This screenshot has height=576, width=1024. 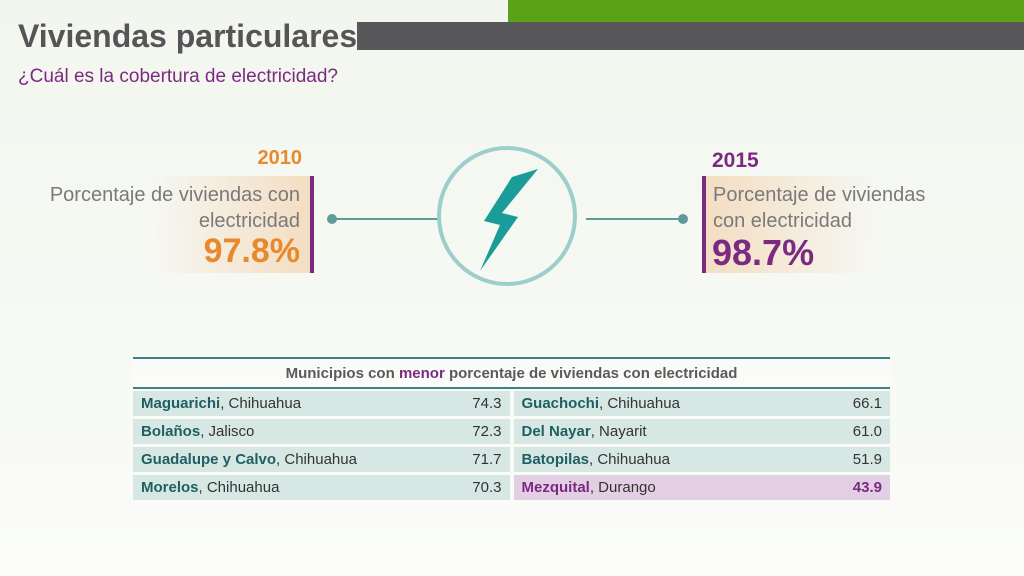 I want to click on table-row: Guadalupe y Calvo, Chihuahua 71.7, so click(x=321, y=459).